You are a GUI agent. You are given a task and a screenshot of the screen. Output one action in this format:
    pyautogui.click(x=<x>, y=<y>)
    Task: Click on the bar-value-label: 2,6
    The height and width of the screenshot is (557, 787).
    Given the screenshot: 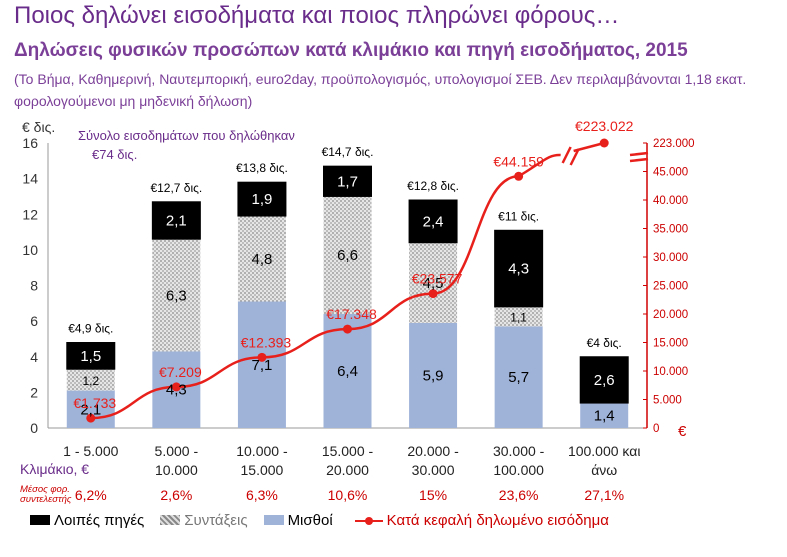 What is the action you would take?
    pyautogui.click(x=604, y=380)
    